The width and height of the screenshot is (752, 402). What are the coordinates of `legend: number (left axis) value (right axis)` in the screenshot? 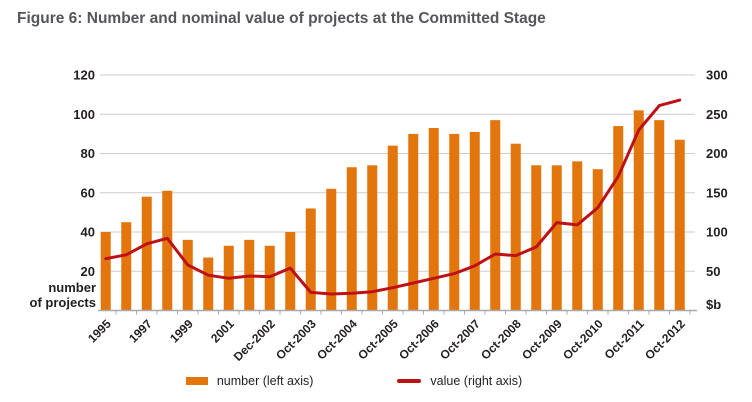 It's located at (365, 381).